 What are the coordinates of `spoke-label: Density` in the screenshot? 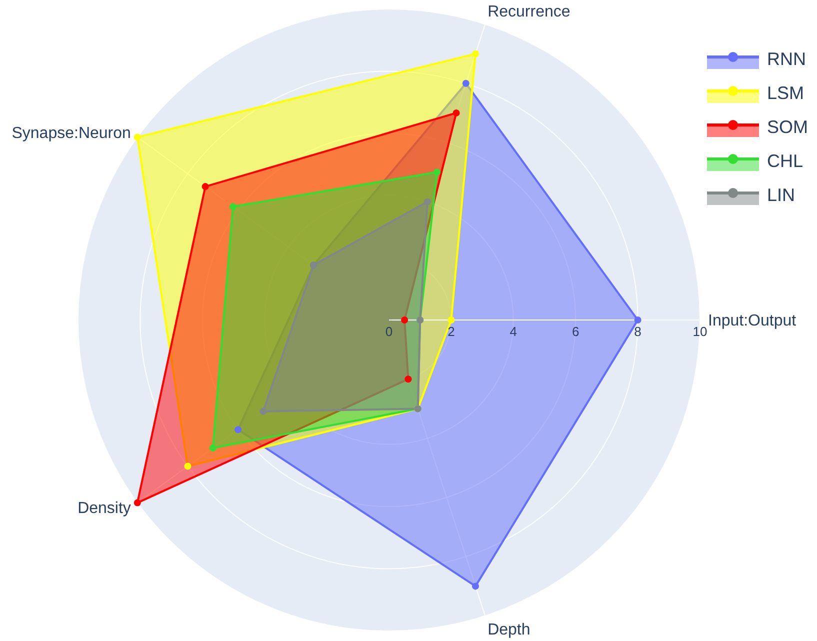 It's located at (104, 509).